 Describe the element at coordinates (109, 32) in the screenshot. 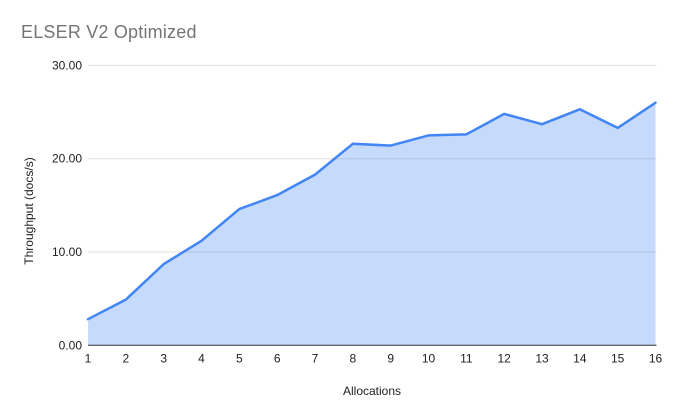

I see `chart-title: ELSER V2 Optimized` at that location.